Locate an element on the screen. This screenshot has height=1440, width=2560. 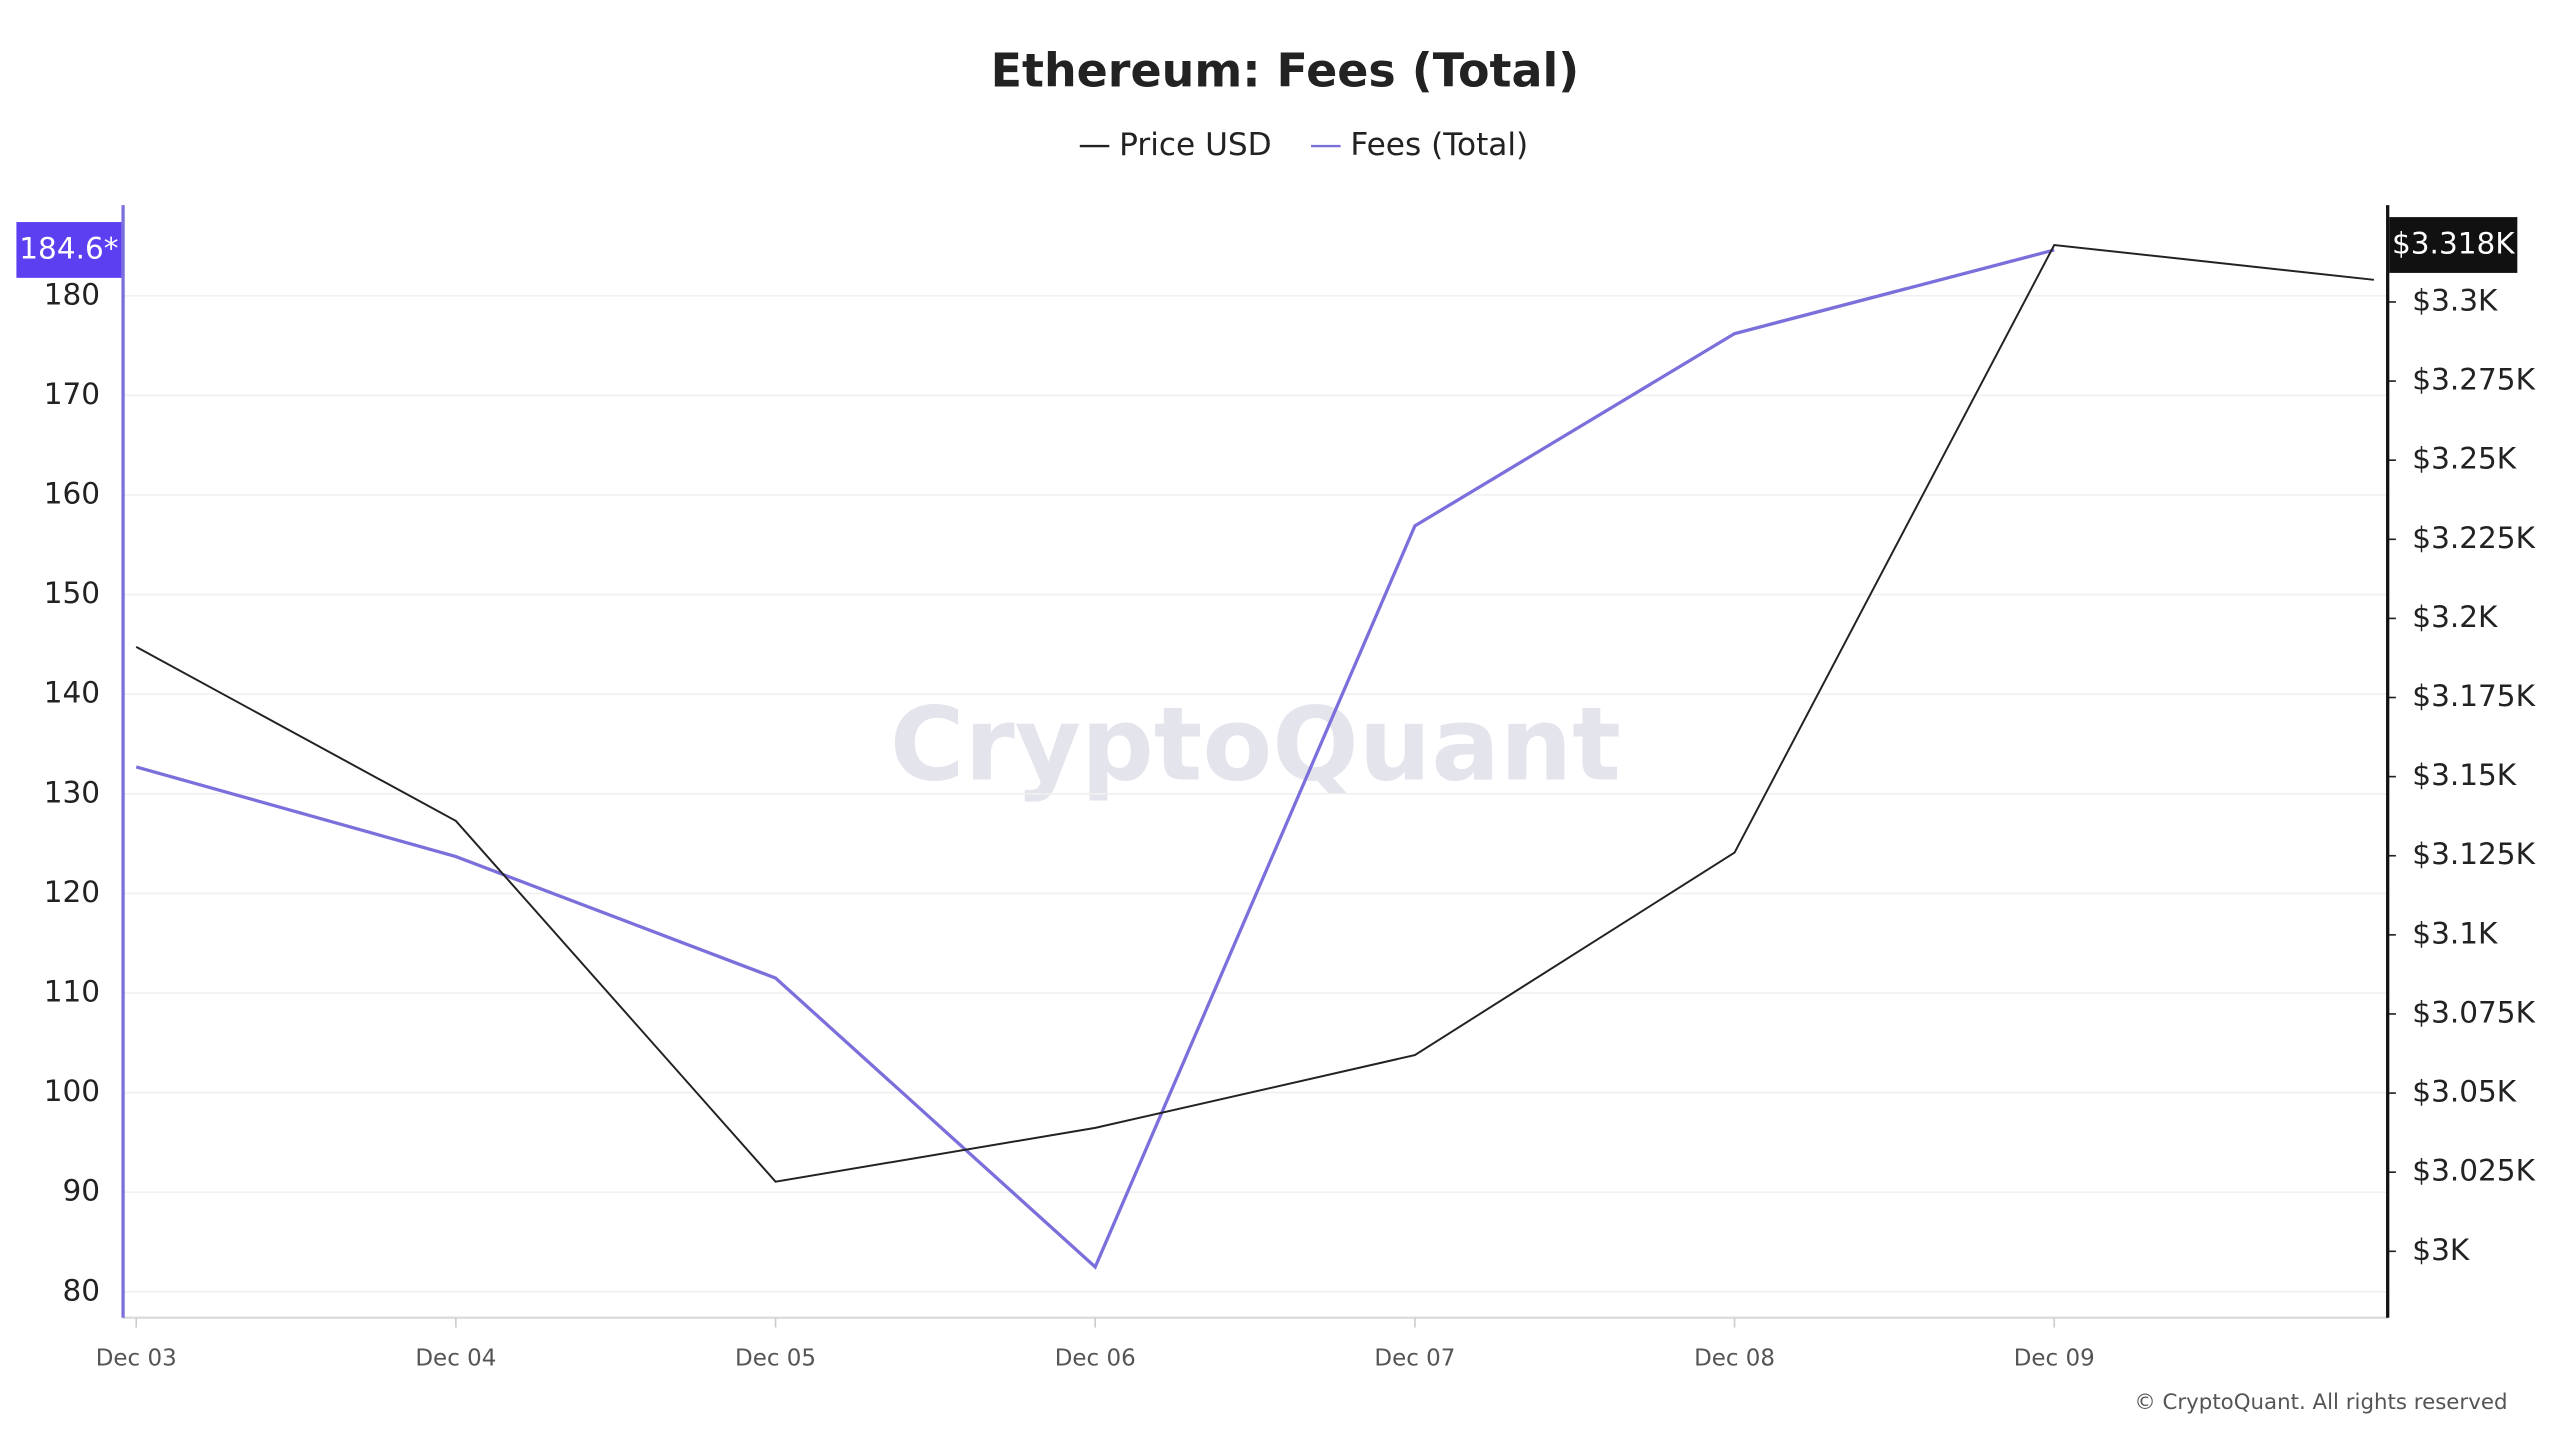
x-tick-label: Dec 08 is located at coordinates (1734, 1358).